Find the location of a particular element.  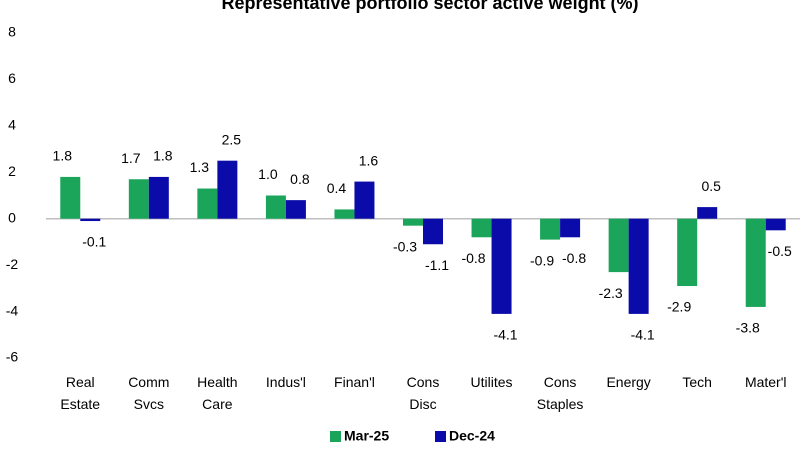

y-tick-label: 6 is located at coordinates (12, 78).